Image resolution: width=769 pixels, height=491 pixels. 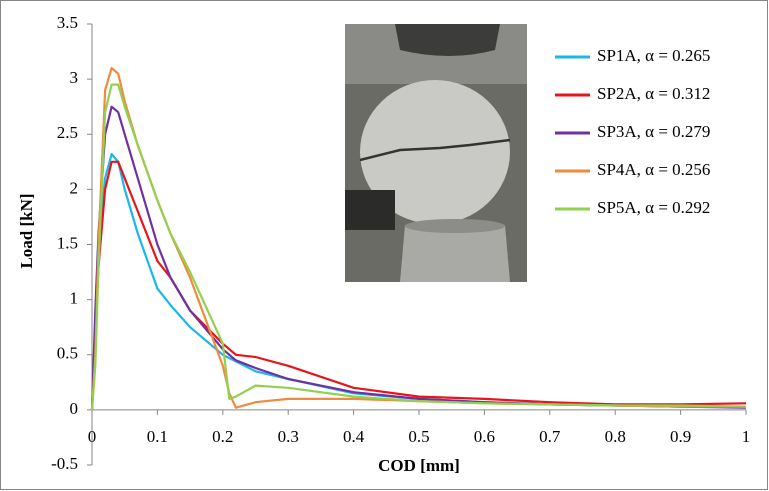 What do you see at coordinates (680, 436) in the screenshot?
I see `x-tick-label: 0.9` at bounding box center [680, 436].